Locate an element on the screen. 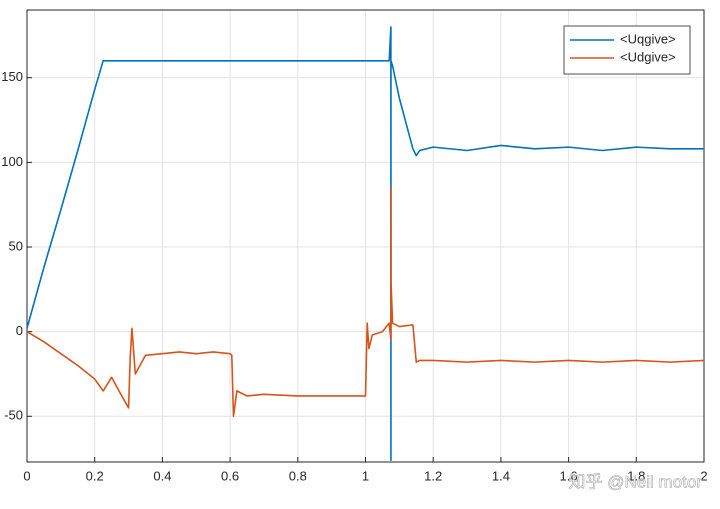 This screenshot has height=509, width=720. y-tick-label: 150 is located at coordinates (12, 76).